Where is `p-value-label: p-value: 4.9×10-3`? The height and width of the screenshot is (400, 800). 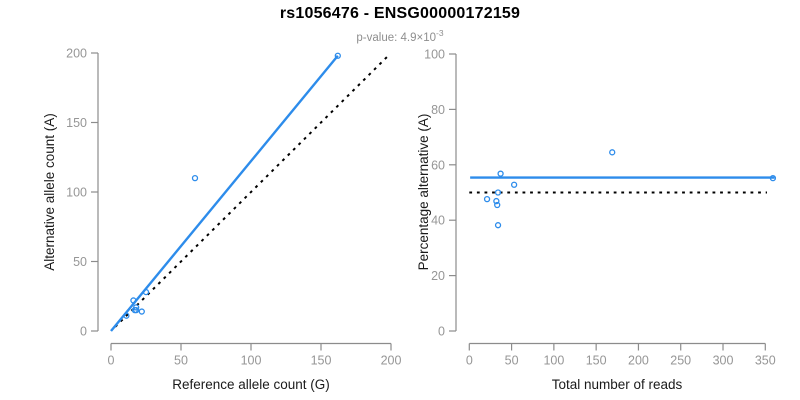 p-value-label: p-value: 4.9×10-3 is located at coordinates (400, 36).